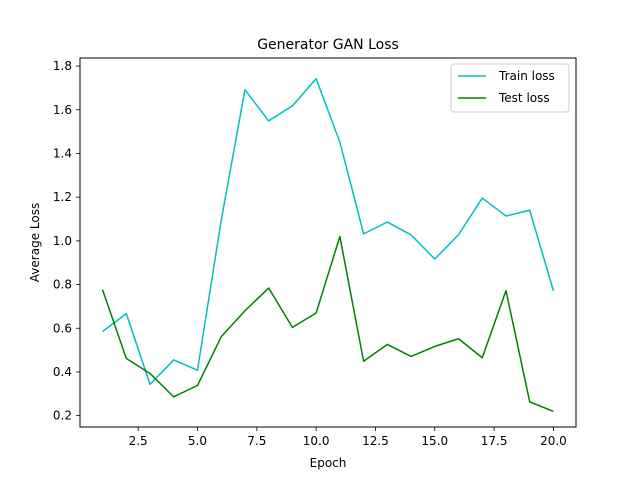 This screenshot has height=480, width=640. What do you see at coordinates (526, 76) in the screenshot?
I see `legend-label-1: Train loss` at bounding box center [526, 76].